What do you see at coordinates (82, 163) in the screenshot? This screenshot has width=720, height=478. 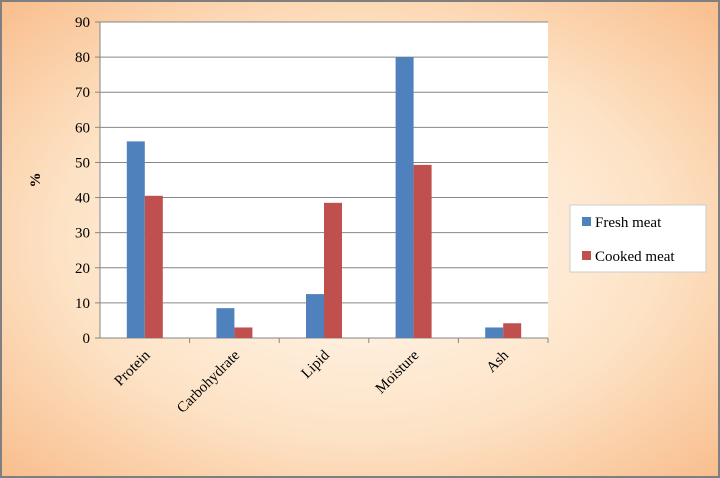 I see `y-tick-label: 50` at bounding box center [82, 163].